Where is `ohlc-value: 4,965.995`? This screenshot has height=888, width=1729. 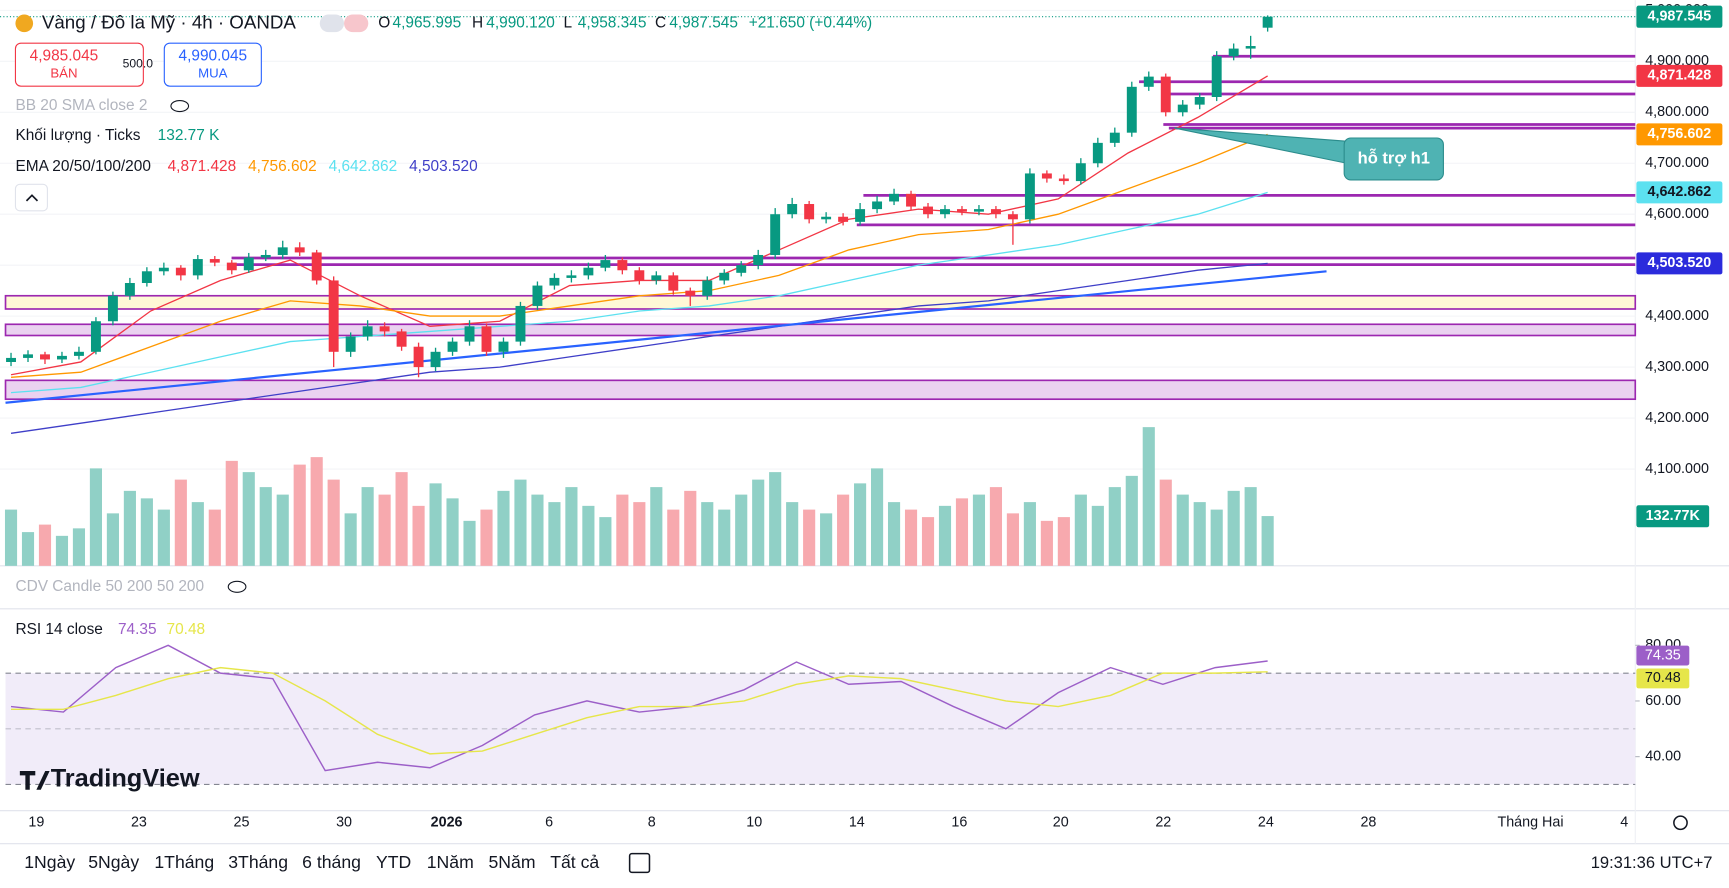 ohlc-value: 4,965.995 is located at coordinates (427, 22).